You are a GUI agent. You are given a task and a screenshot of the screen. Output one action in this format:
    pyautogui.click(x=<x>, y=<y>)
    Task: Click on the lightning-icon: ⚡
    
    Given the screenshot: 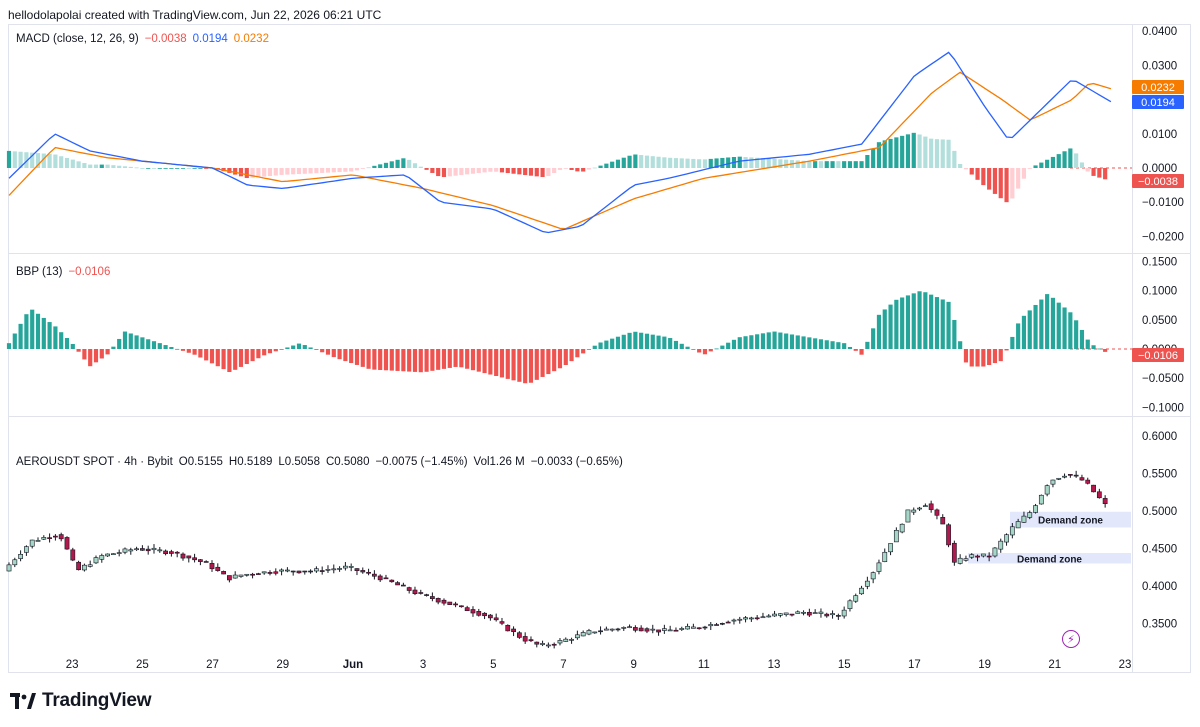 What is the action you would take?
    pyautogui.click(x=1071, y=639)
    